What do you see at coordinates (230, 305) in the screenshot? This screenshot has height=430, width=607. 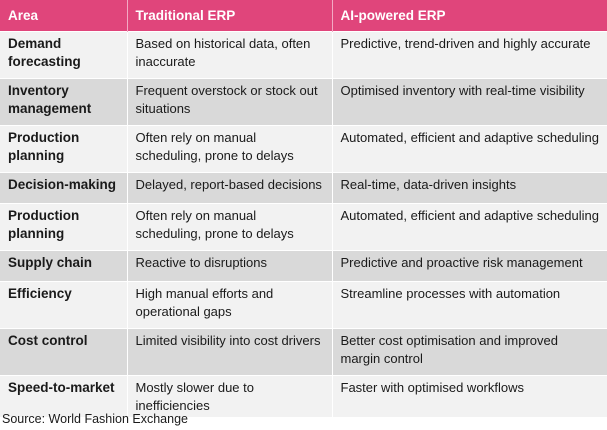 I see `traditional-cell: High manual efforts and operational gaps` at bounding box center [230, 305].